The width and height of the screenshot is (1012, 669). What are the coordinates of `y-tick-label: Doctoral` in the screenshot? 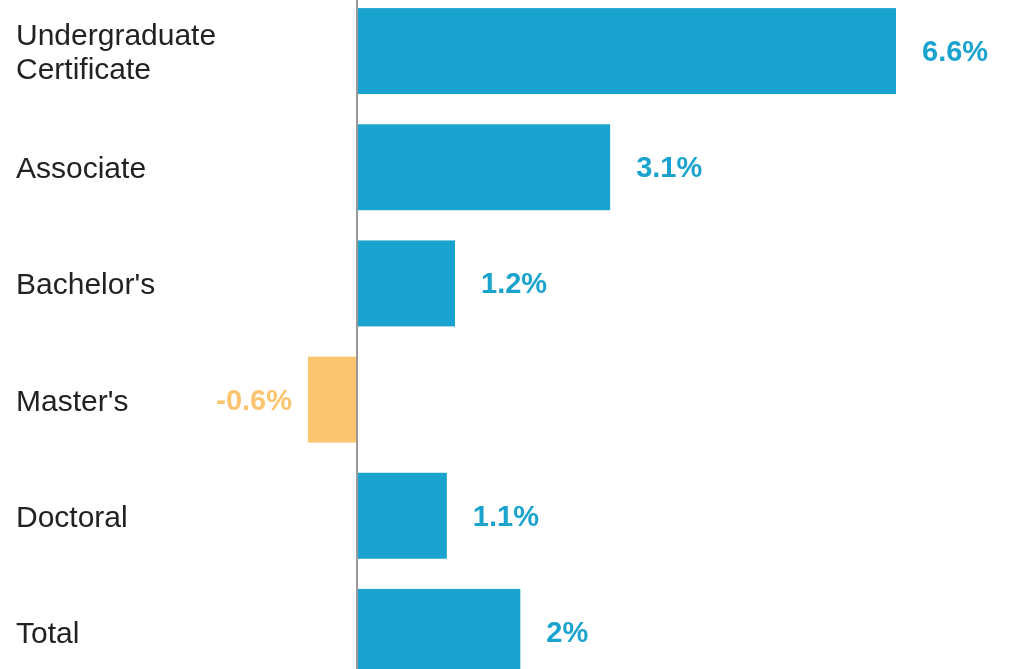 It's located at (72, 516).